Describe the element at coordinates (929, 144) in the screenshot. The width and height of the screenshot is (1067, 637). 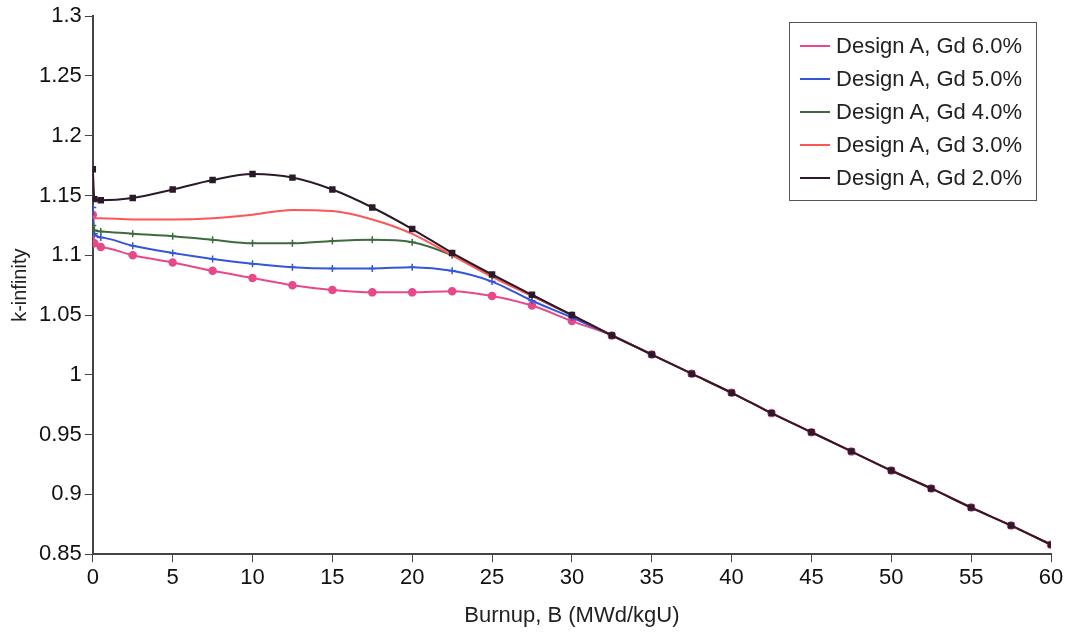
I see `legend-label: Design A, Gd 3.0%` at that location.